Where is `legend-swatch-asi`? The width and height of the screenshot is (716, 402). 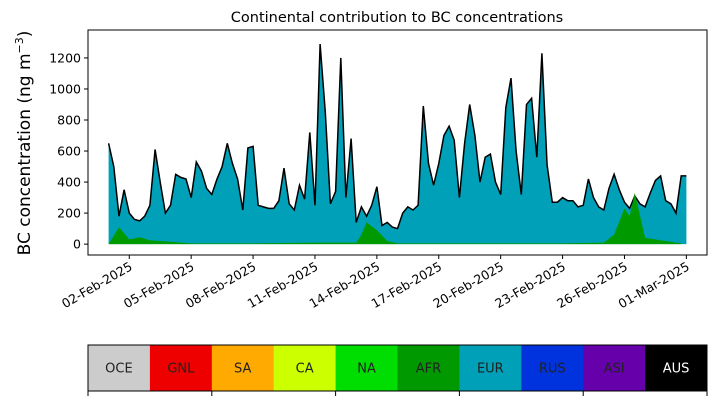 legend-swatch-asi is located at coordinates (614, 368).